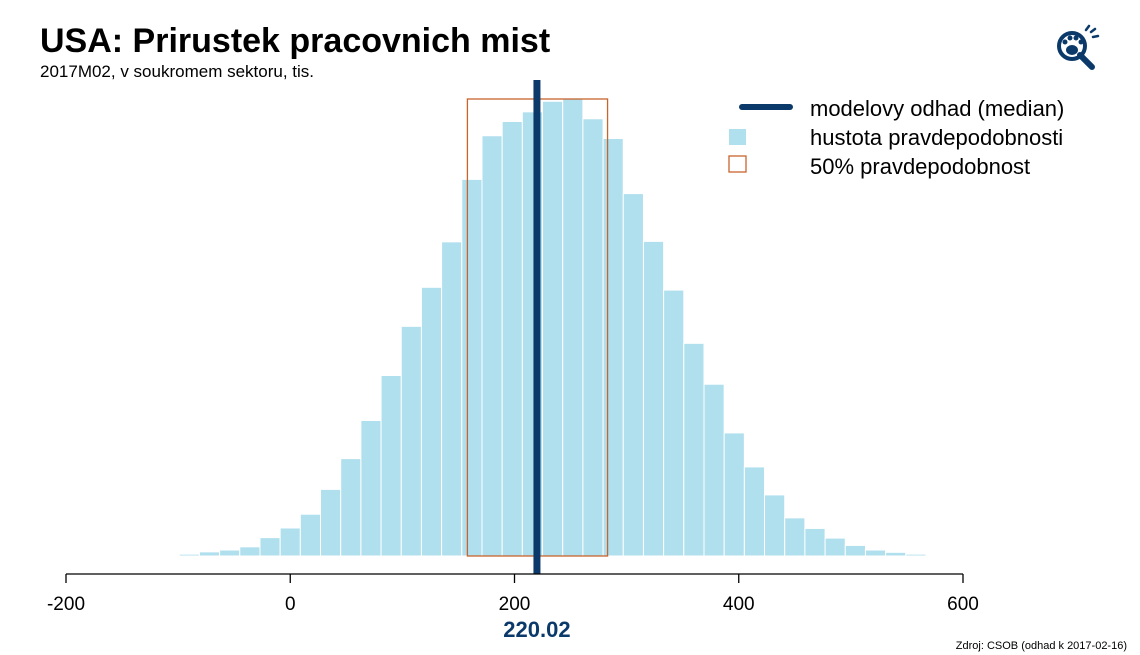 This screenshot has height=655, width=1140. Describe the element at coordinates (737, 137) in the screenshot. I see `legend-density-swatch` at that location.